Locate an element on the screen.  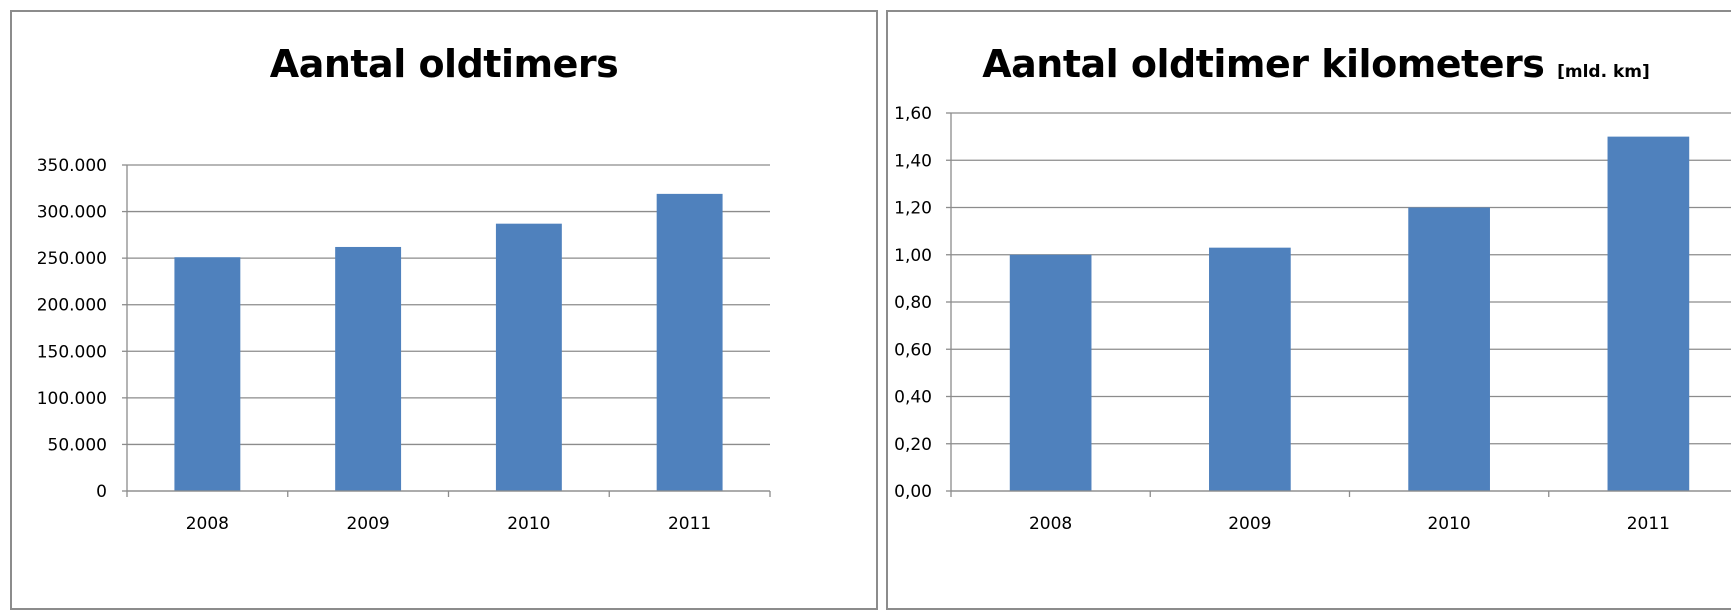
chart-title-unit: [mld. km] is located at coordinates (1603, 72).